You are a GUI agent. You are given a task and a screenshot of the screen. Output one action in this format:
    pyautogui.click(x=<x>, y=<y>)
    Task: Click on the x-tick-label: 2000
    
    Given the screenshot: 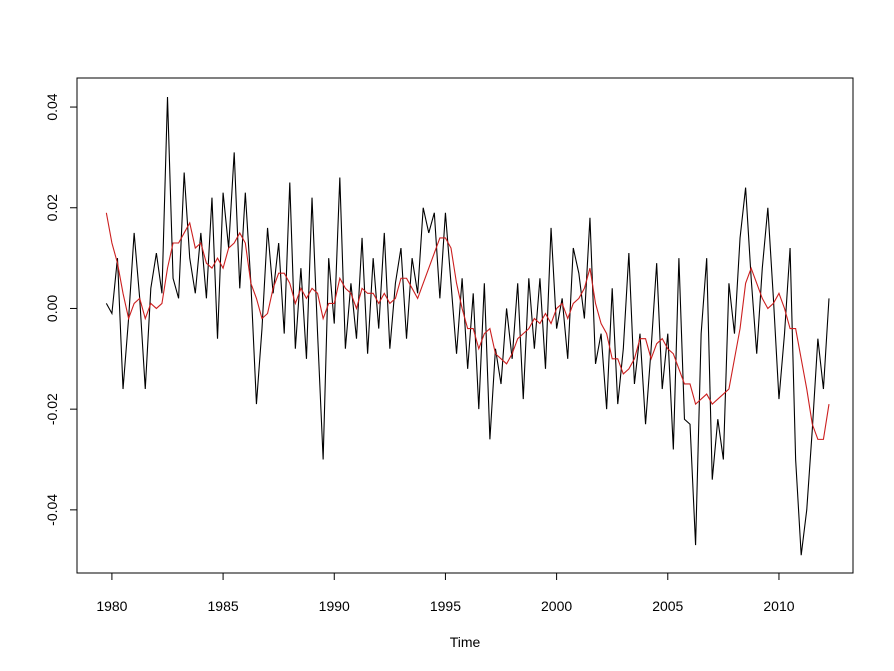 What is the action you would take?
    pyautogui.click(x=556, y=606)
    